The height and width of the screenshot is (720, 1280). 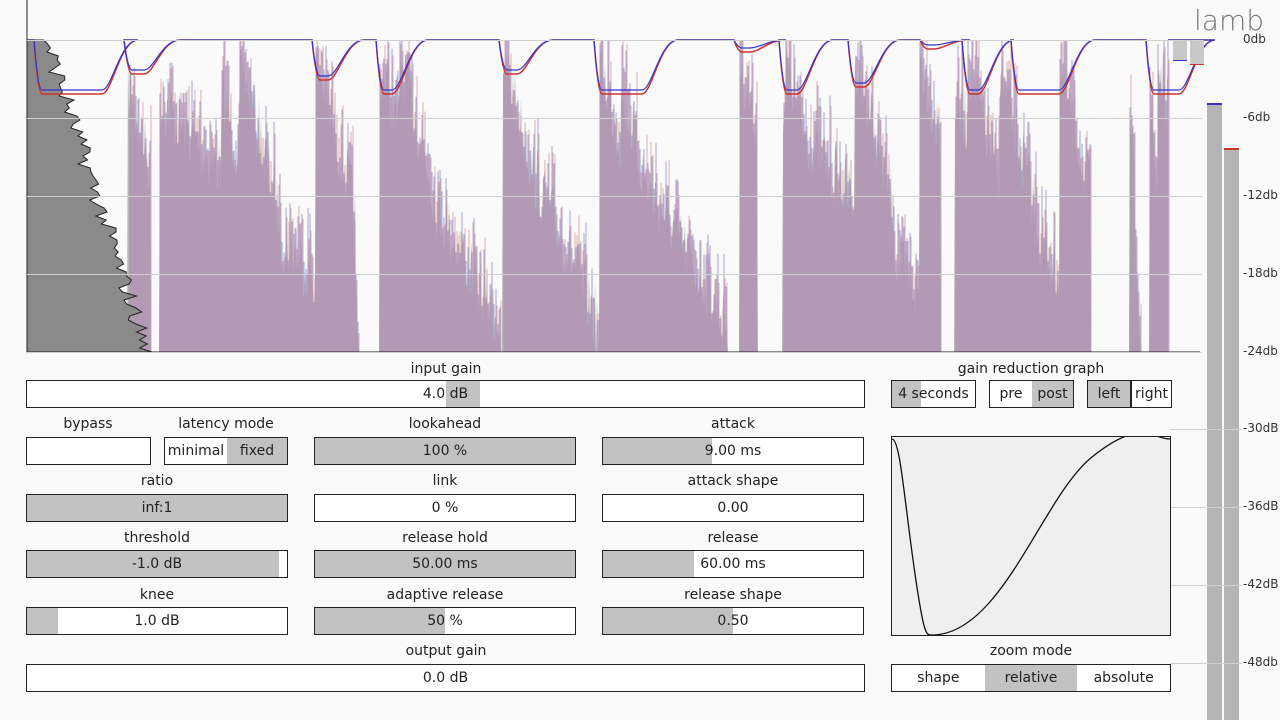 I want to click on adaptive-release-value: 50 %, so click(x=445, y=621).